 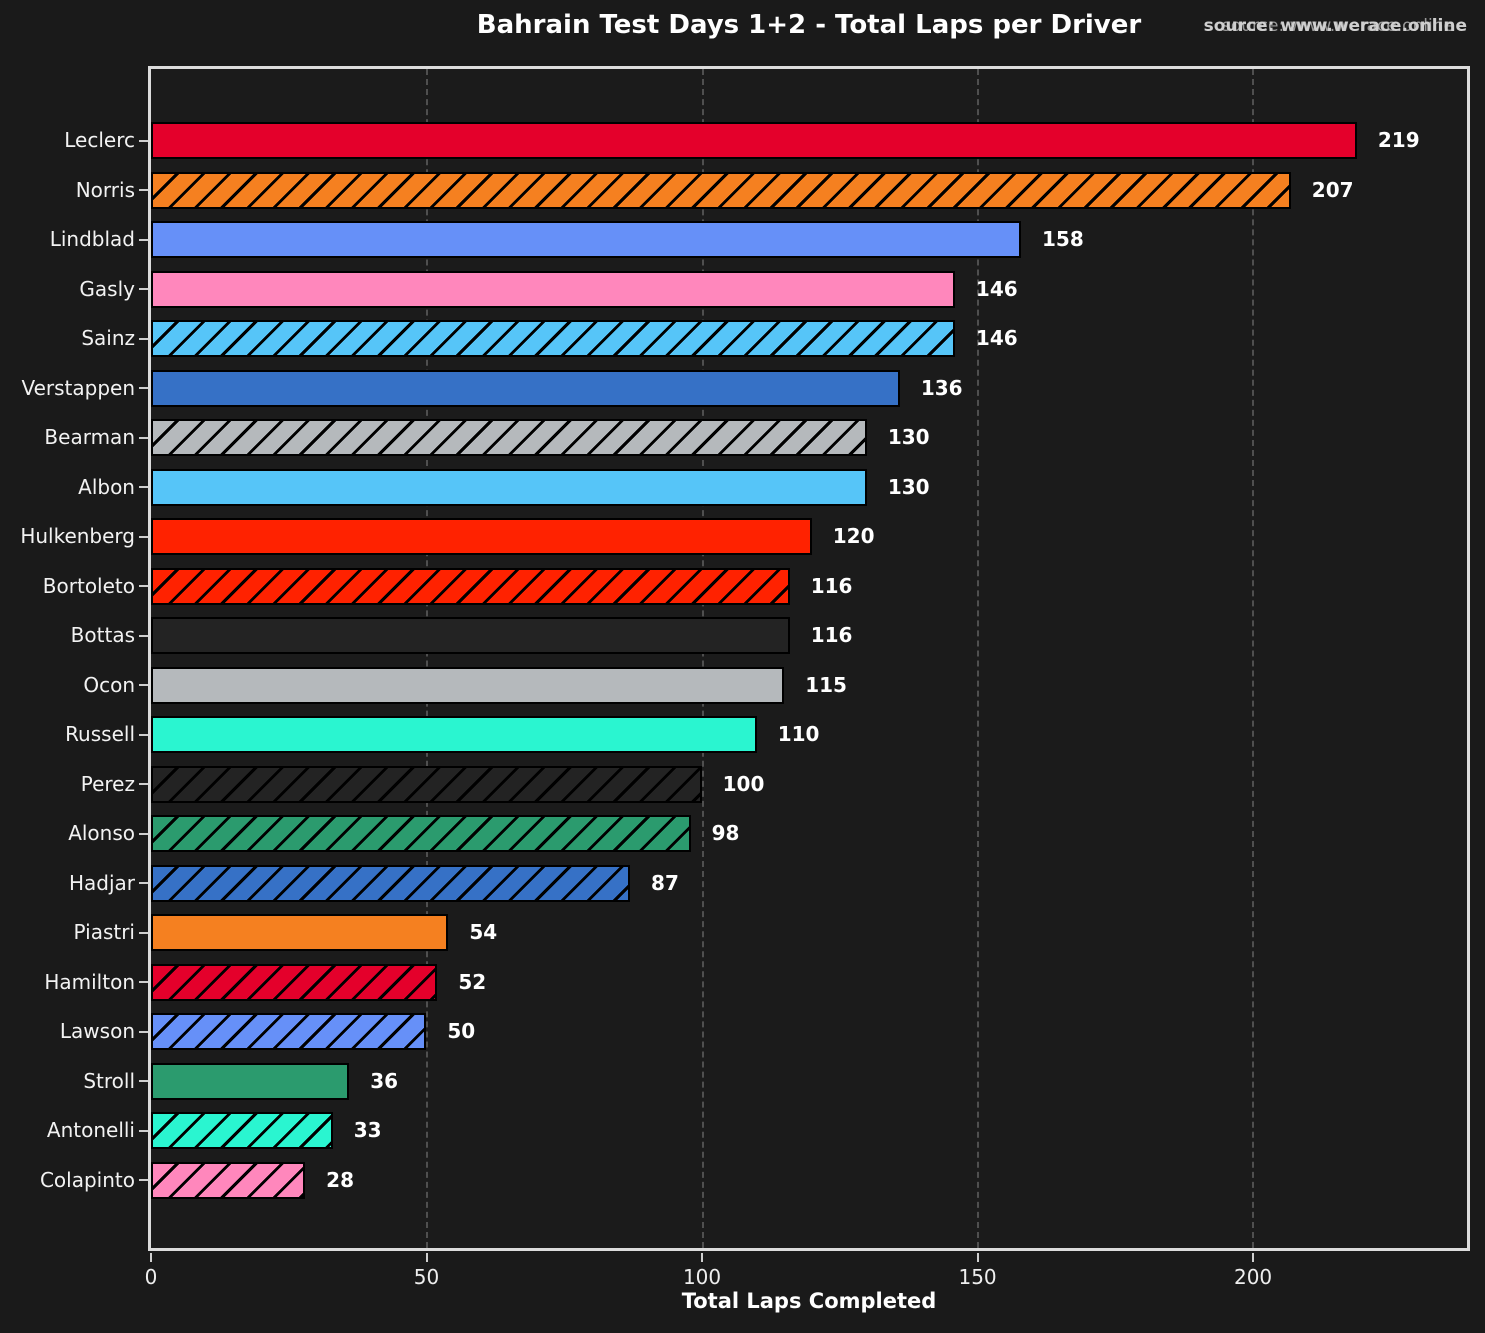 What do you see at coordinates (743, 783) in the screenshot?
I see `value-label: 100` at bounding box center [743, 783].